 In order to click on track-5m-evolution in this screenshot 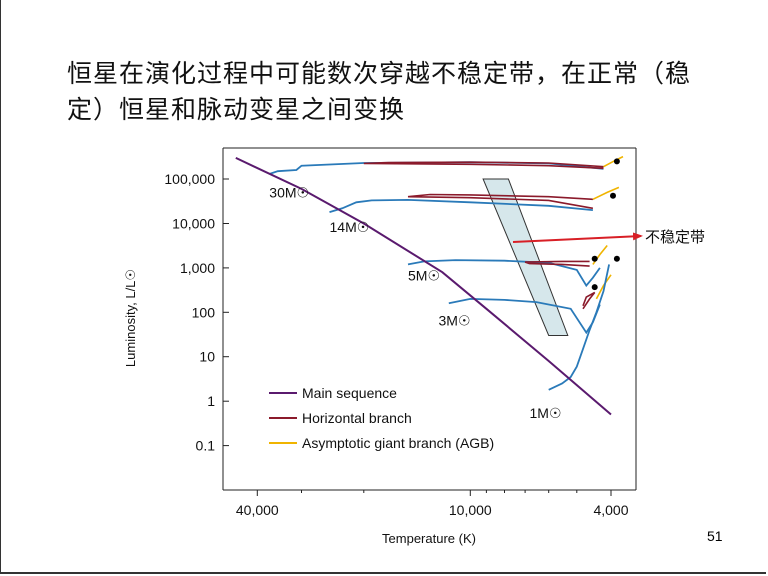, I will do `click(504, 273)`.